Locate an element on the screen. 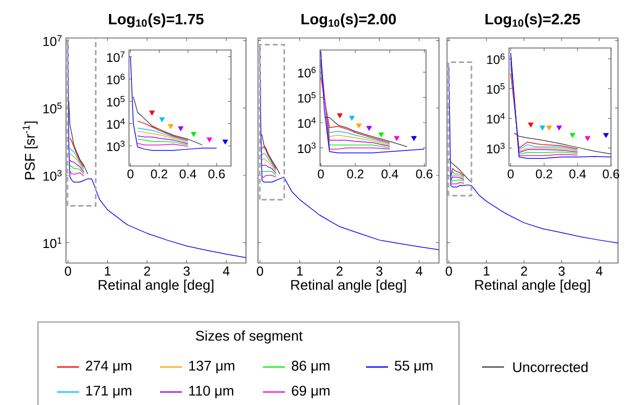  chart-title: Log$_{10}$(s)=2.00 is located at coordinates (349, 20).